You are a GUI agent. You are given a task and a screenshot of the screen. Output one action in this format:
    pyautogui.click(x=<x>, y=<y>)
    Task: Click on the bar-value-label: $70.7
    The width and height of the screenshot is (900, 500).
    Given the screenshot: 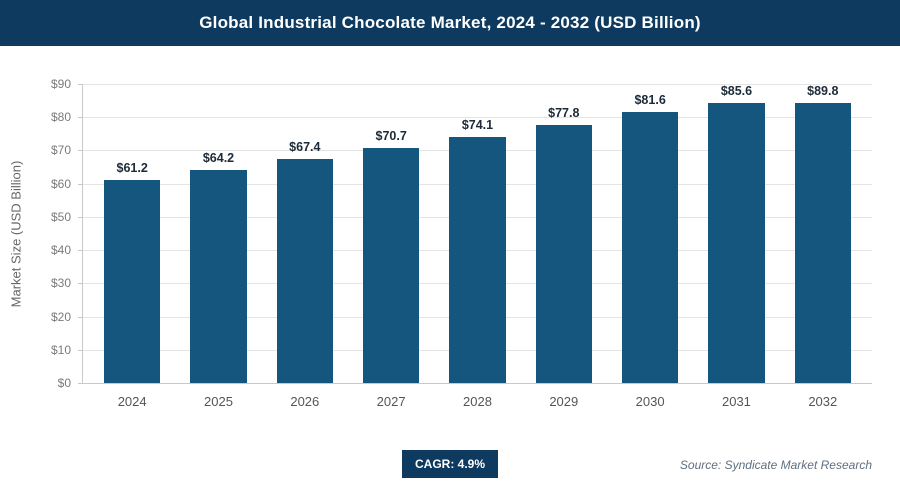 What is the action you would take?
    pyautogui.click(x=391, y=136)
    